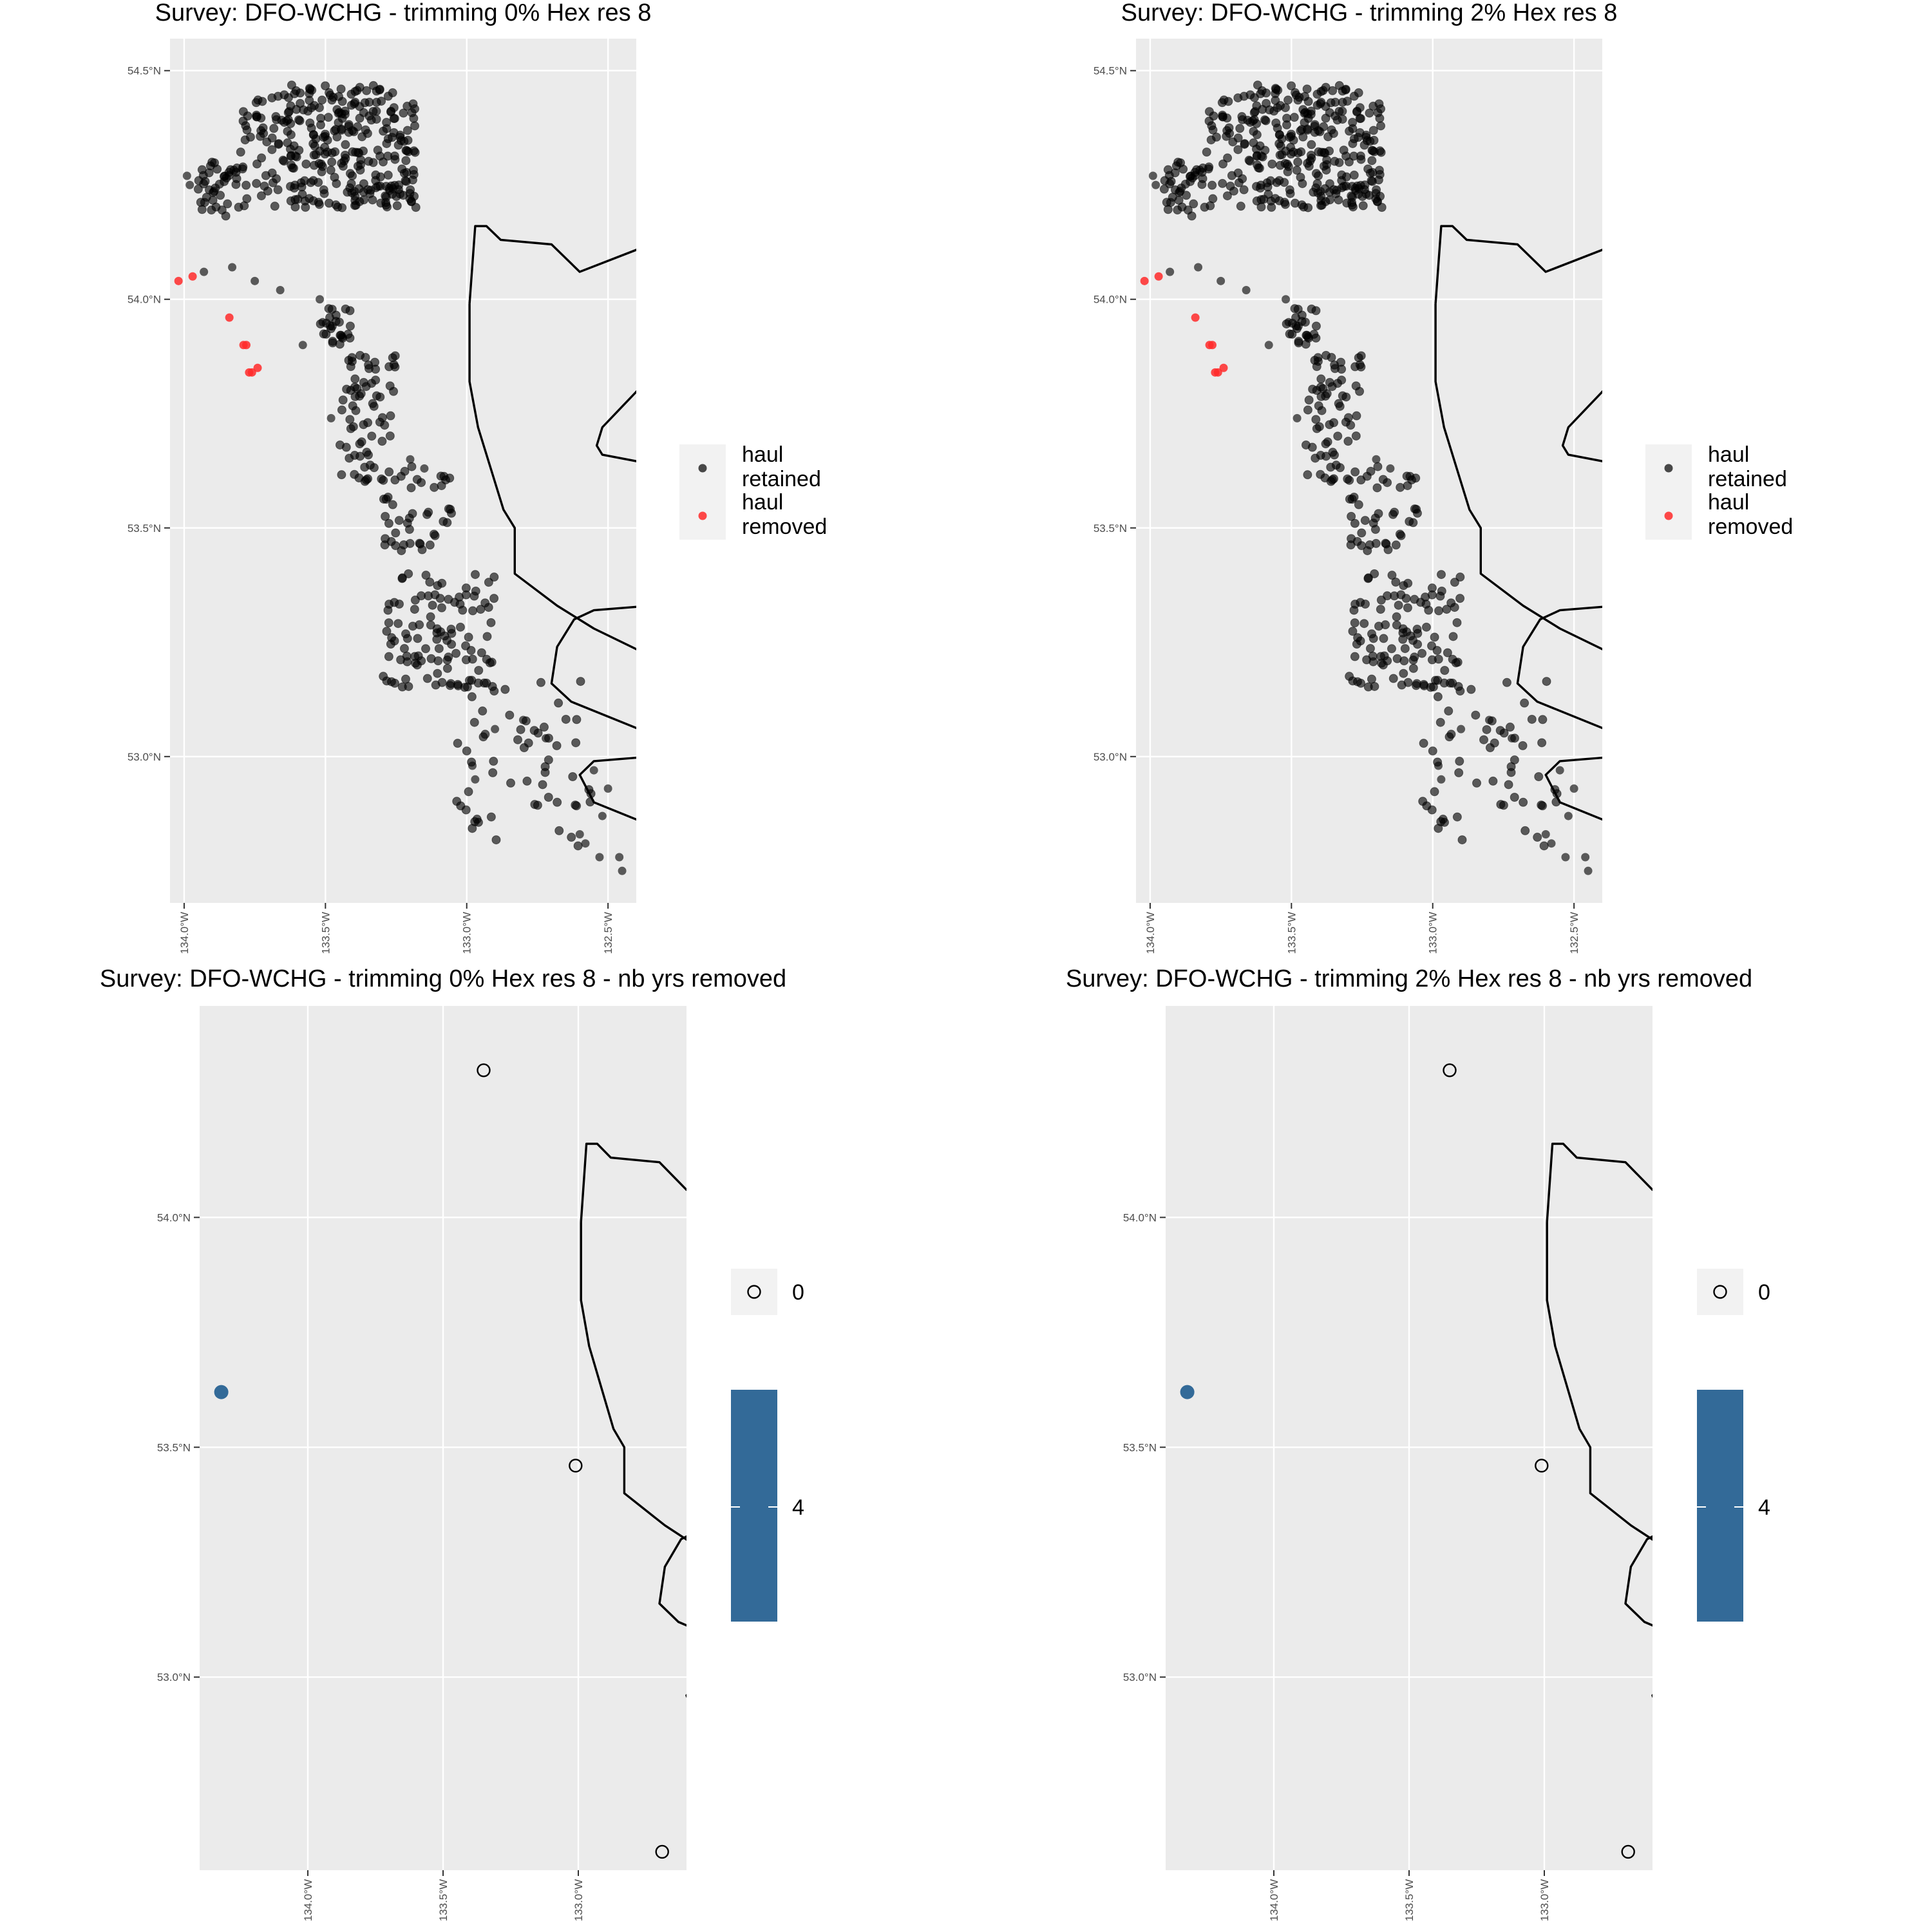 The width and height of the screenshot is (1932, 1932). Describe the element at coordinates (1764, 1508) in the screenshot. I see `colorbar-label: 4` at that location.